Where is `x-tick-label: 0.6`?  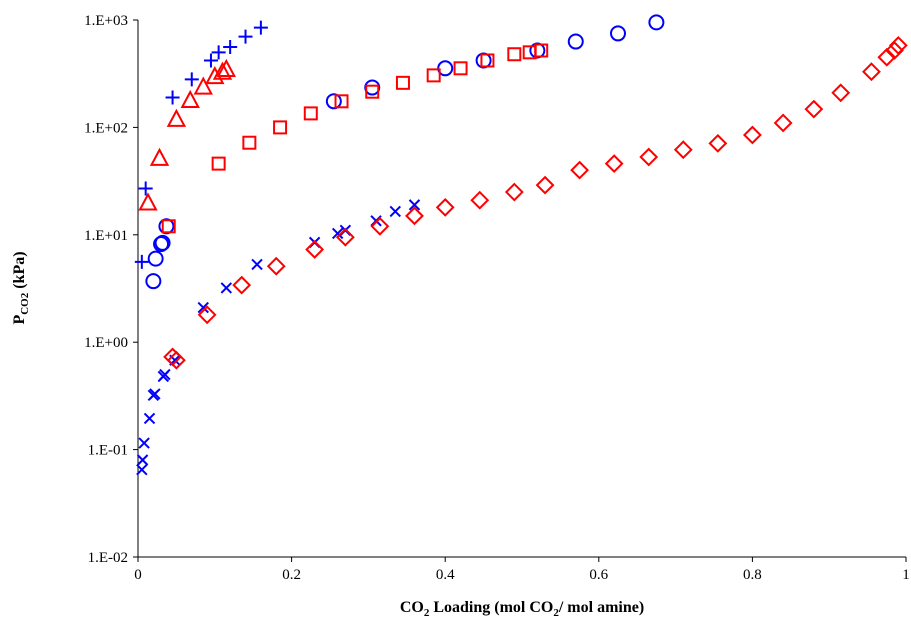 x-tick-label: 0.6 is located at coordinates (598, 575).